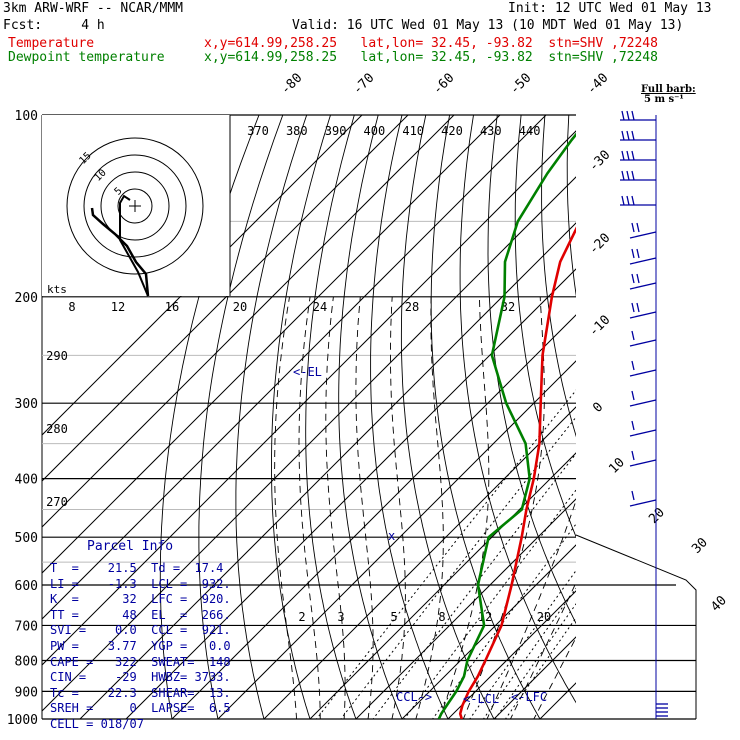 Image resolution: width=740 pixels, height=740 pixels. What do you see at coordinates (598, 408) in the screenshot?
I see `isotherm-label: 0` at bounding box center [598, 408].